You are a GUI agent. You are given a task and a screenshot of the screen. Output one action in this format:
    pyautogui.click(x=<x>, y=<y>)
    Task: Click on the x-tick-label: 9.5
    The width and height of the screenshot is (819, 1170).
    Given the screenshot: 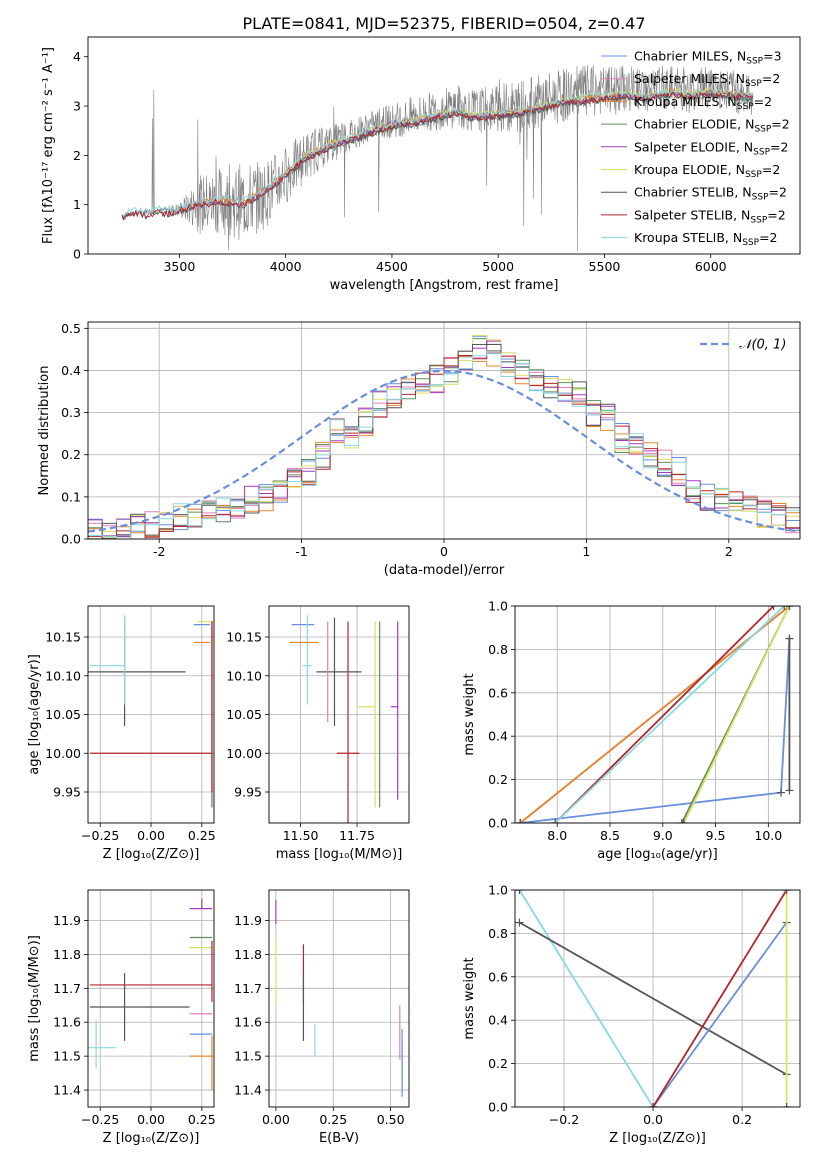 What is the action you would take?
    pyautogui.click(x=716, y=835)
    